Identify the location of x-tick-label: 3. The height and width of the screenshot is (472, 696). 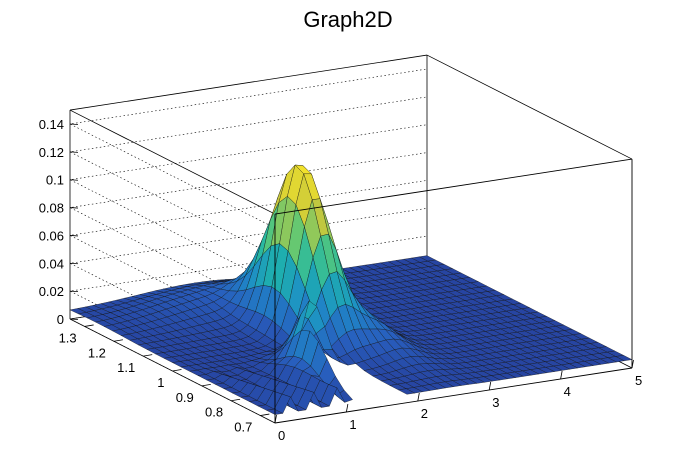
(495, 402).